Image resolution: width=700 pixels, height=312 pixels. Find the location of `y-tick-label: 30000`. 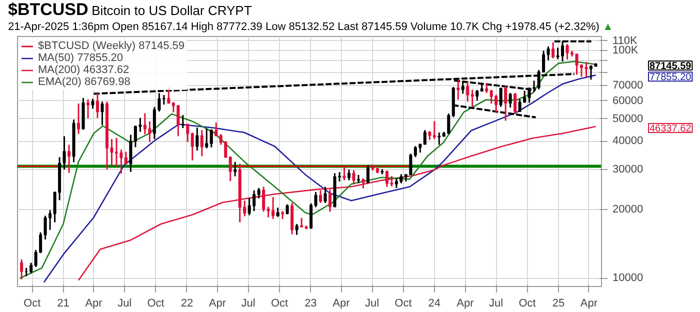

y-tick-label: 30000 is located at coordinates (628, 170).